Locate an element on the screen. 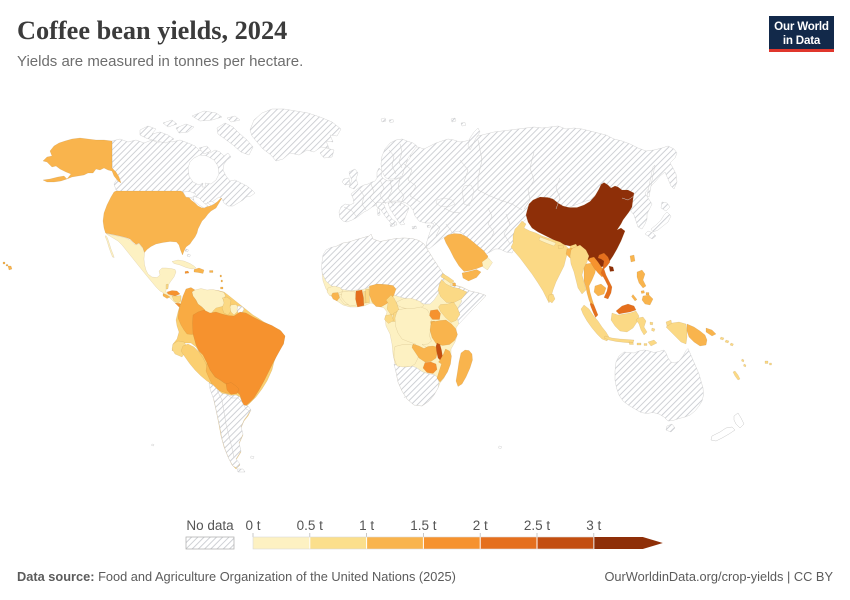 Image resolution: width=850 pixels, height=600 pixels. svg-text: 1 t is located at coordinates (366, 525).